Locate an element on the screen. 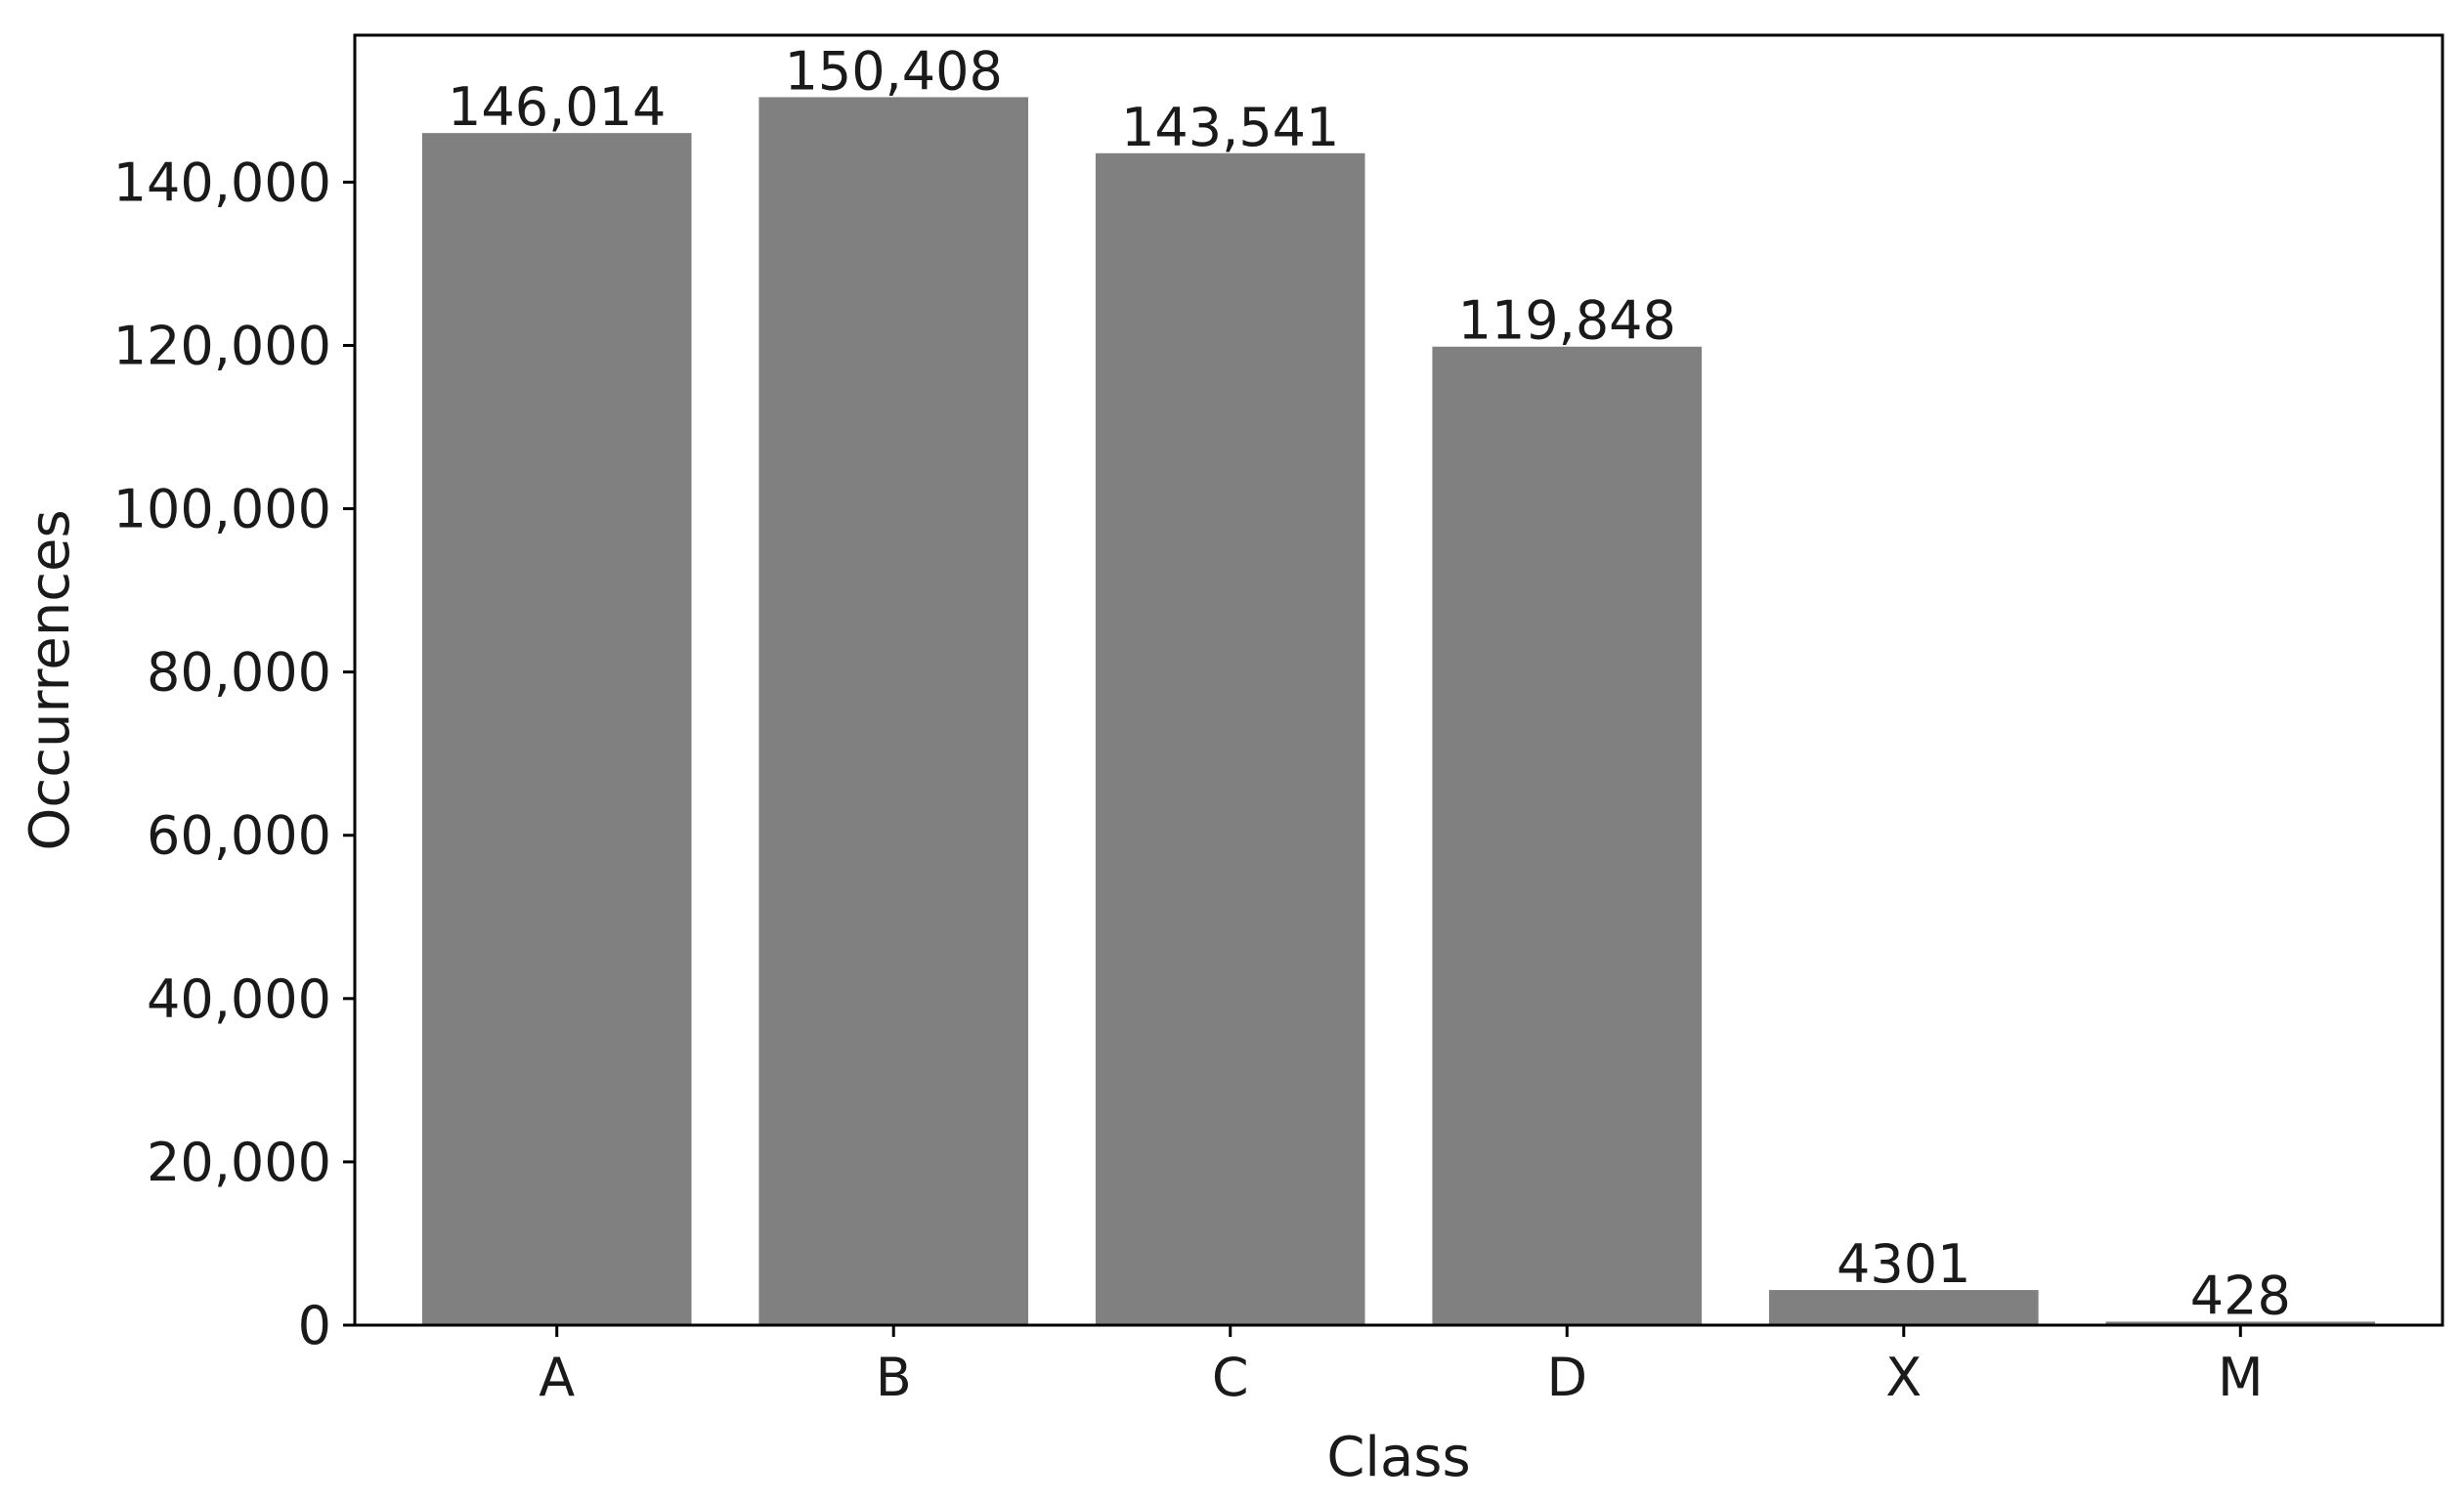 This screenshot has height=1503, width=2464. y-tick-label: 140,000 is located at coordinates (222, 182).